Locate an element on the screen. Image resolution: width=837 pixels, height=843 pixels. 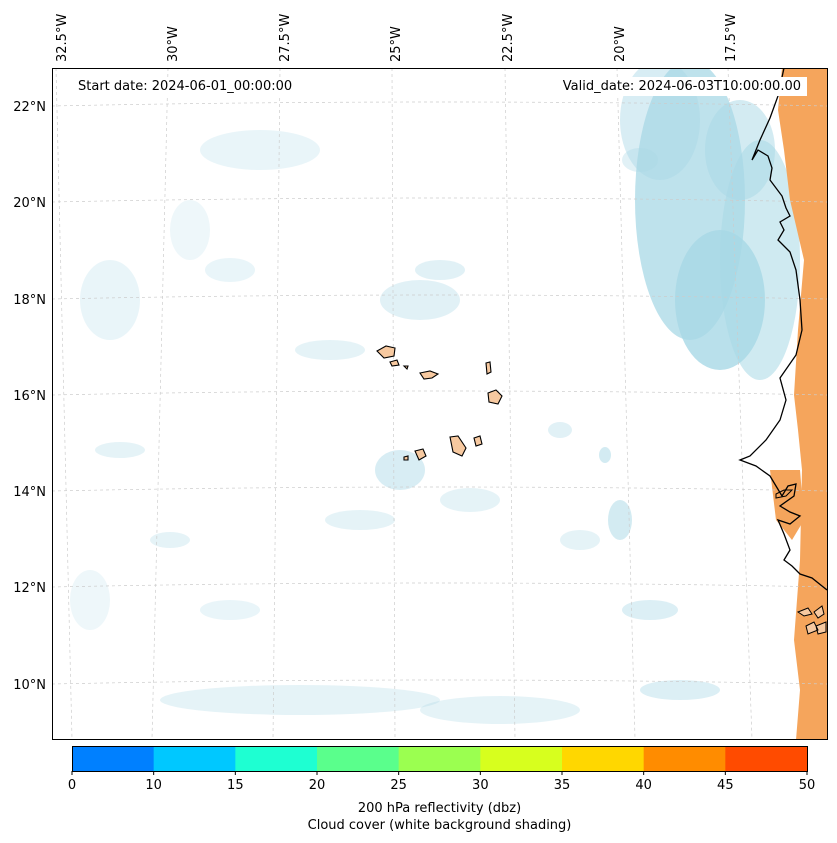
colorbar-ticks: 0 10 15 20 25 30 35 40 45 50 is located at coordinates (441, 782).